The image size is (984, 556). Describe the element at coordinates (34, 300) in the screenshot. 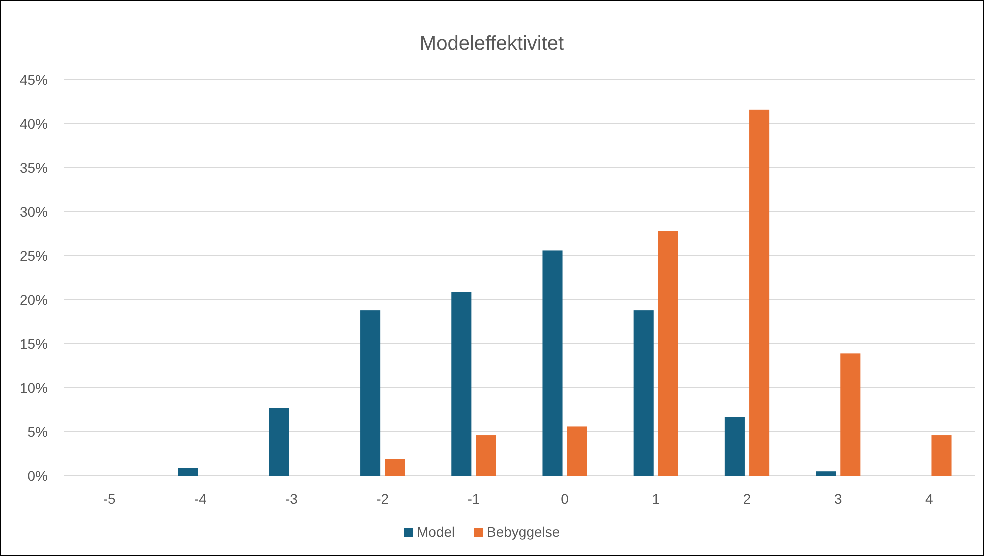

I see `y-tick-label: 20%` at that location.